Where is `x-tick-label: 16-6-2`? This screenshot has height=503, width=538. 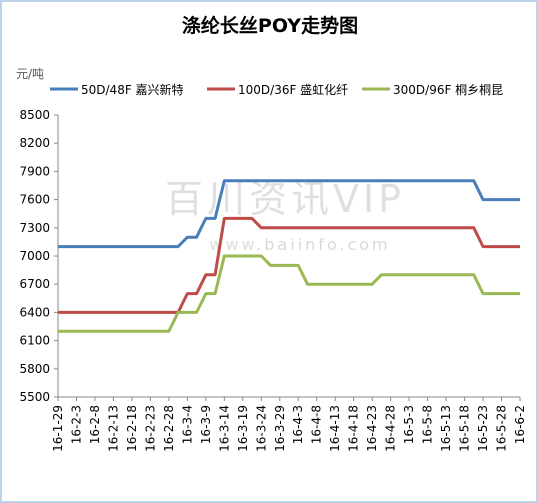
x-tick-label: 16-6-2 is located at coordinates (520, 424).